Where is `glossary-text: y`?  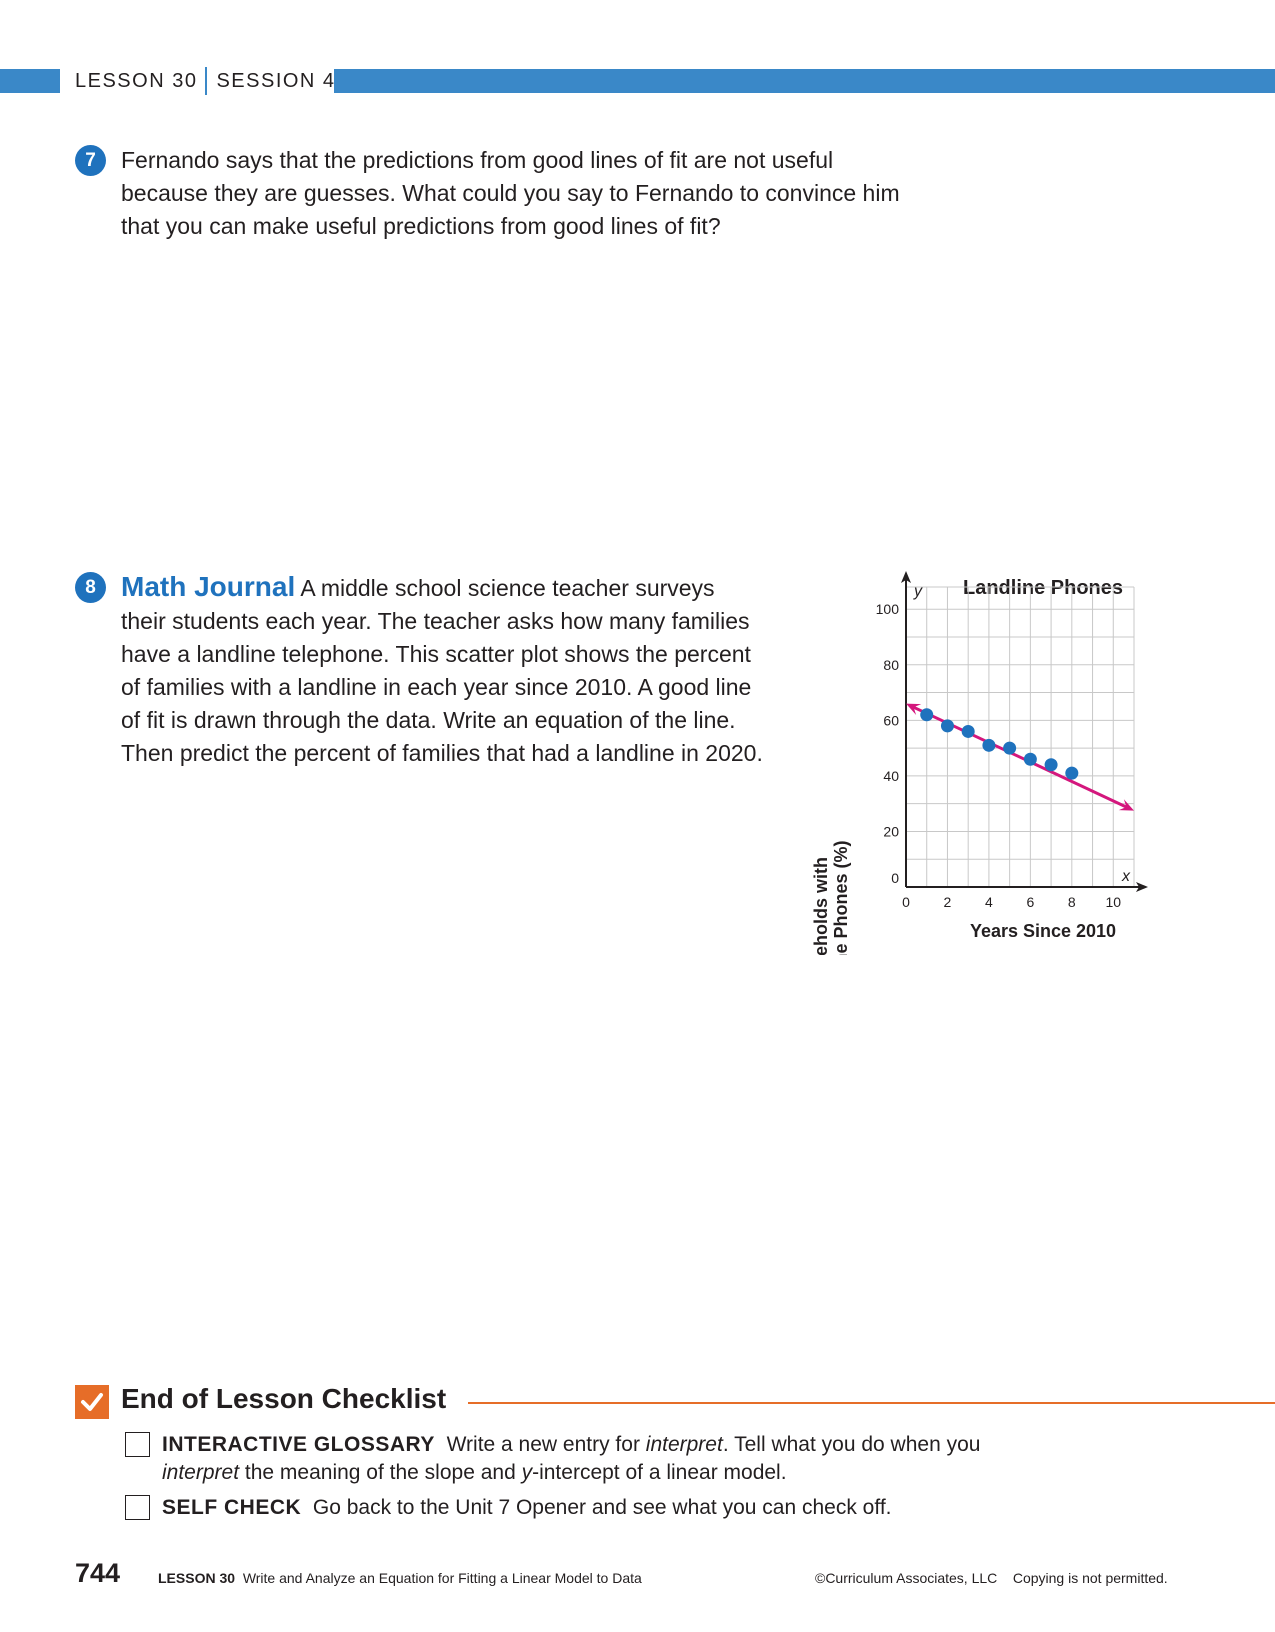
glossary-text: y is located at coordinates (527, 1472).